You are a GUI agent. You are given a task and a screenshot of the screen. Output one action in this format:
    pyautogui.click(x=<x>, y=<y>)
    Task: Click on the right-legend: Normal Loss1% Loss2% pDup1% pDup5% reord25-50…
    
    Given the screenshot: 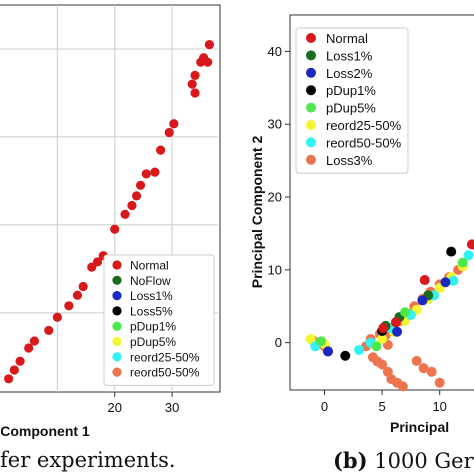 What is the action you would take?
    pyautogui.click(x=352, y=100)
    